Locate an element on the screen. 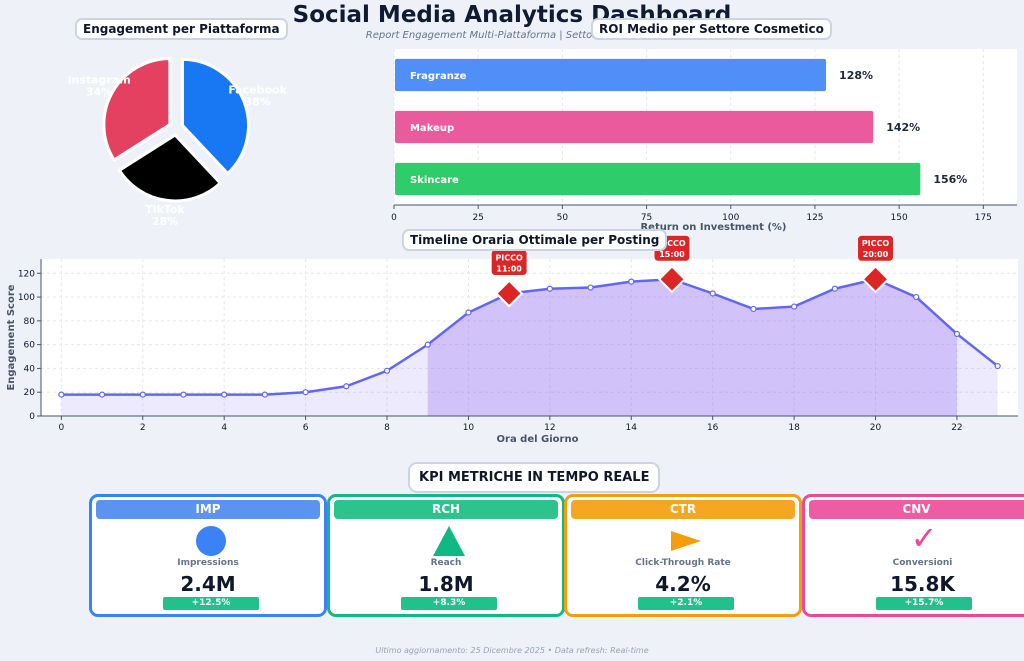  circle-icon is located at coordinates (211, 541).